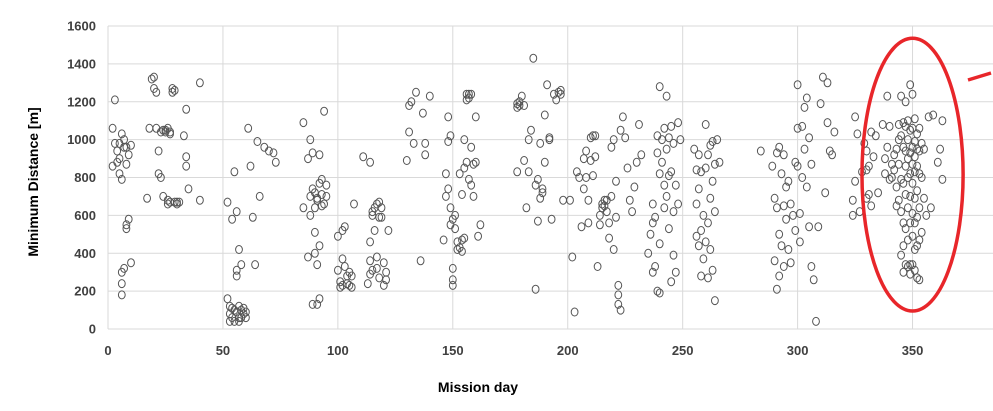 The height and width of the screenshot is (411, 993). Describe the element at coordinates (92, 329) in the screenshot. I see `y-tick-label: 0` at that location.